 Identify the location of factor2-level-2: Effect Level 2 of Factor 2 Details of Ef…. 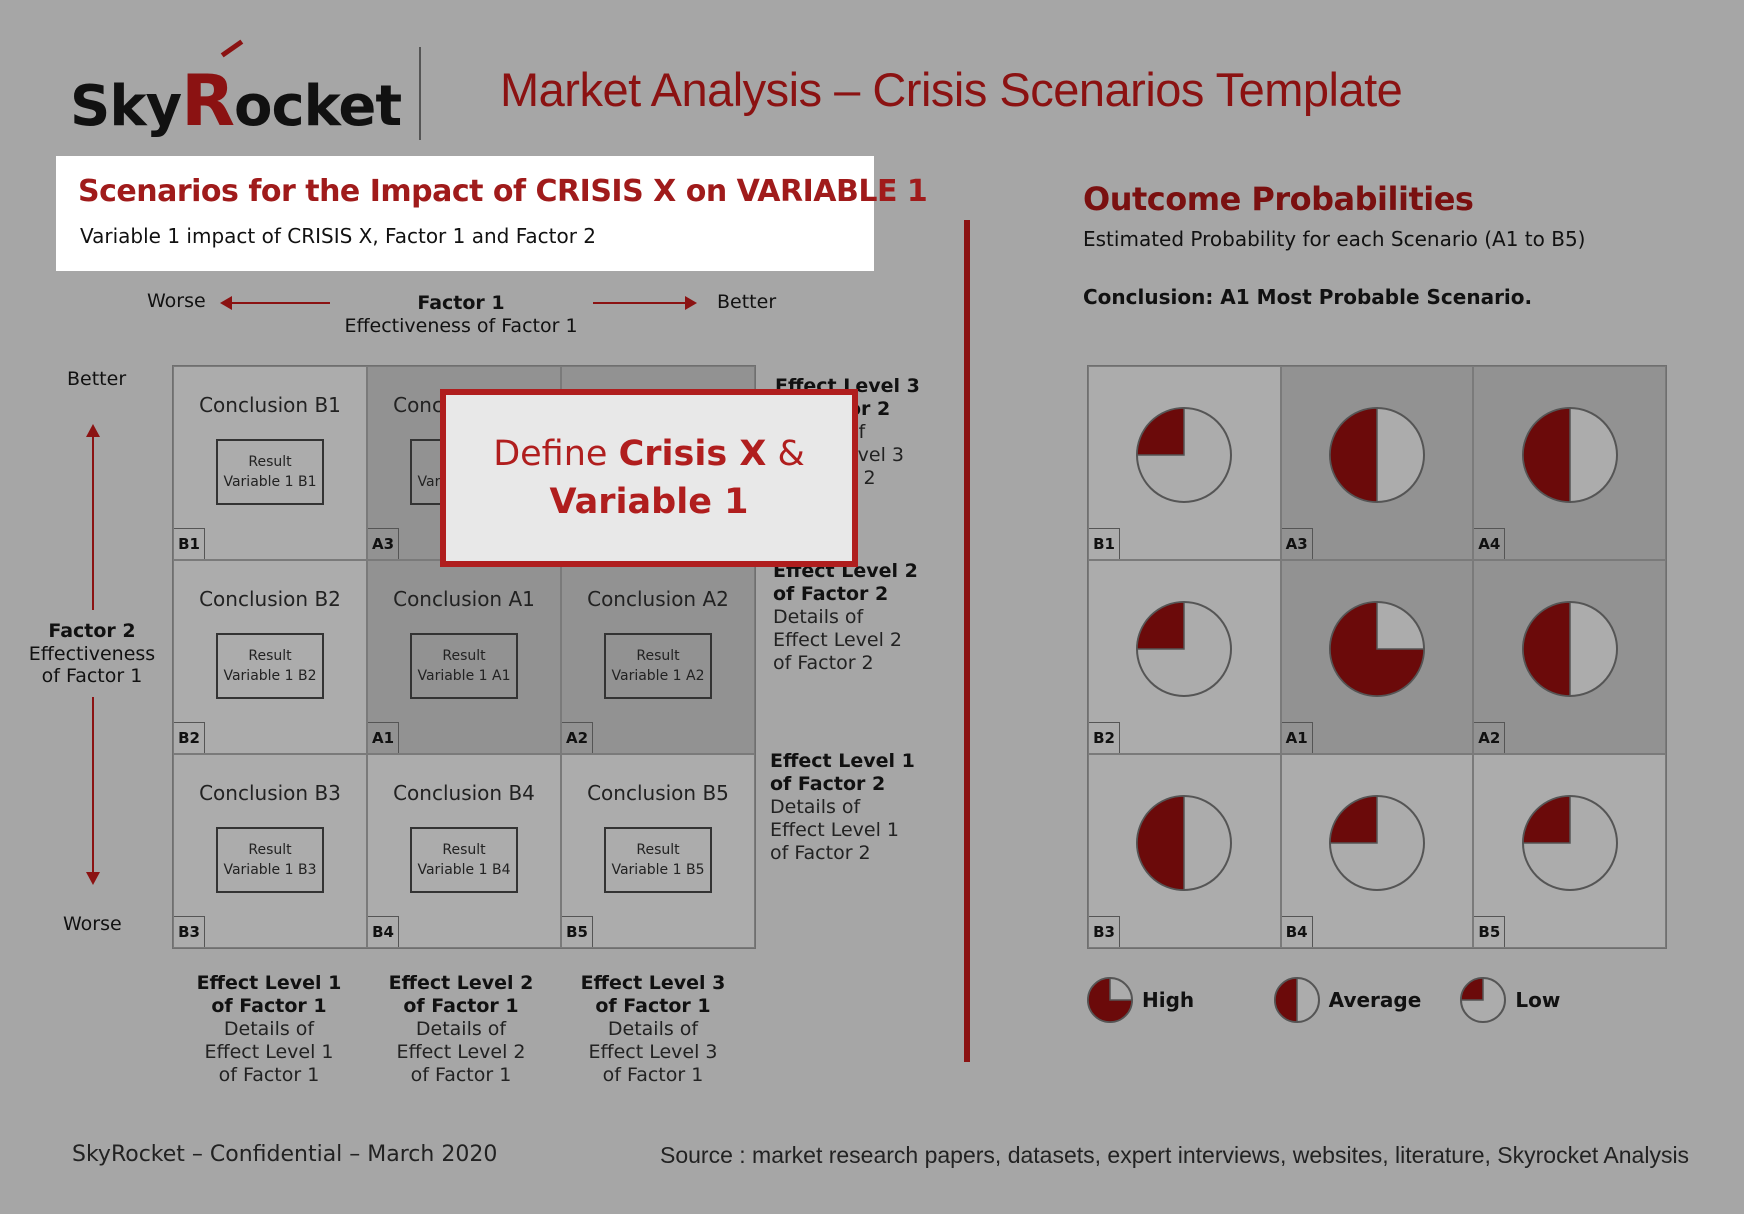
(845, 617).